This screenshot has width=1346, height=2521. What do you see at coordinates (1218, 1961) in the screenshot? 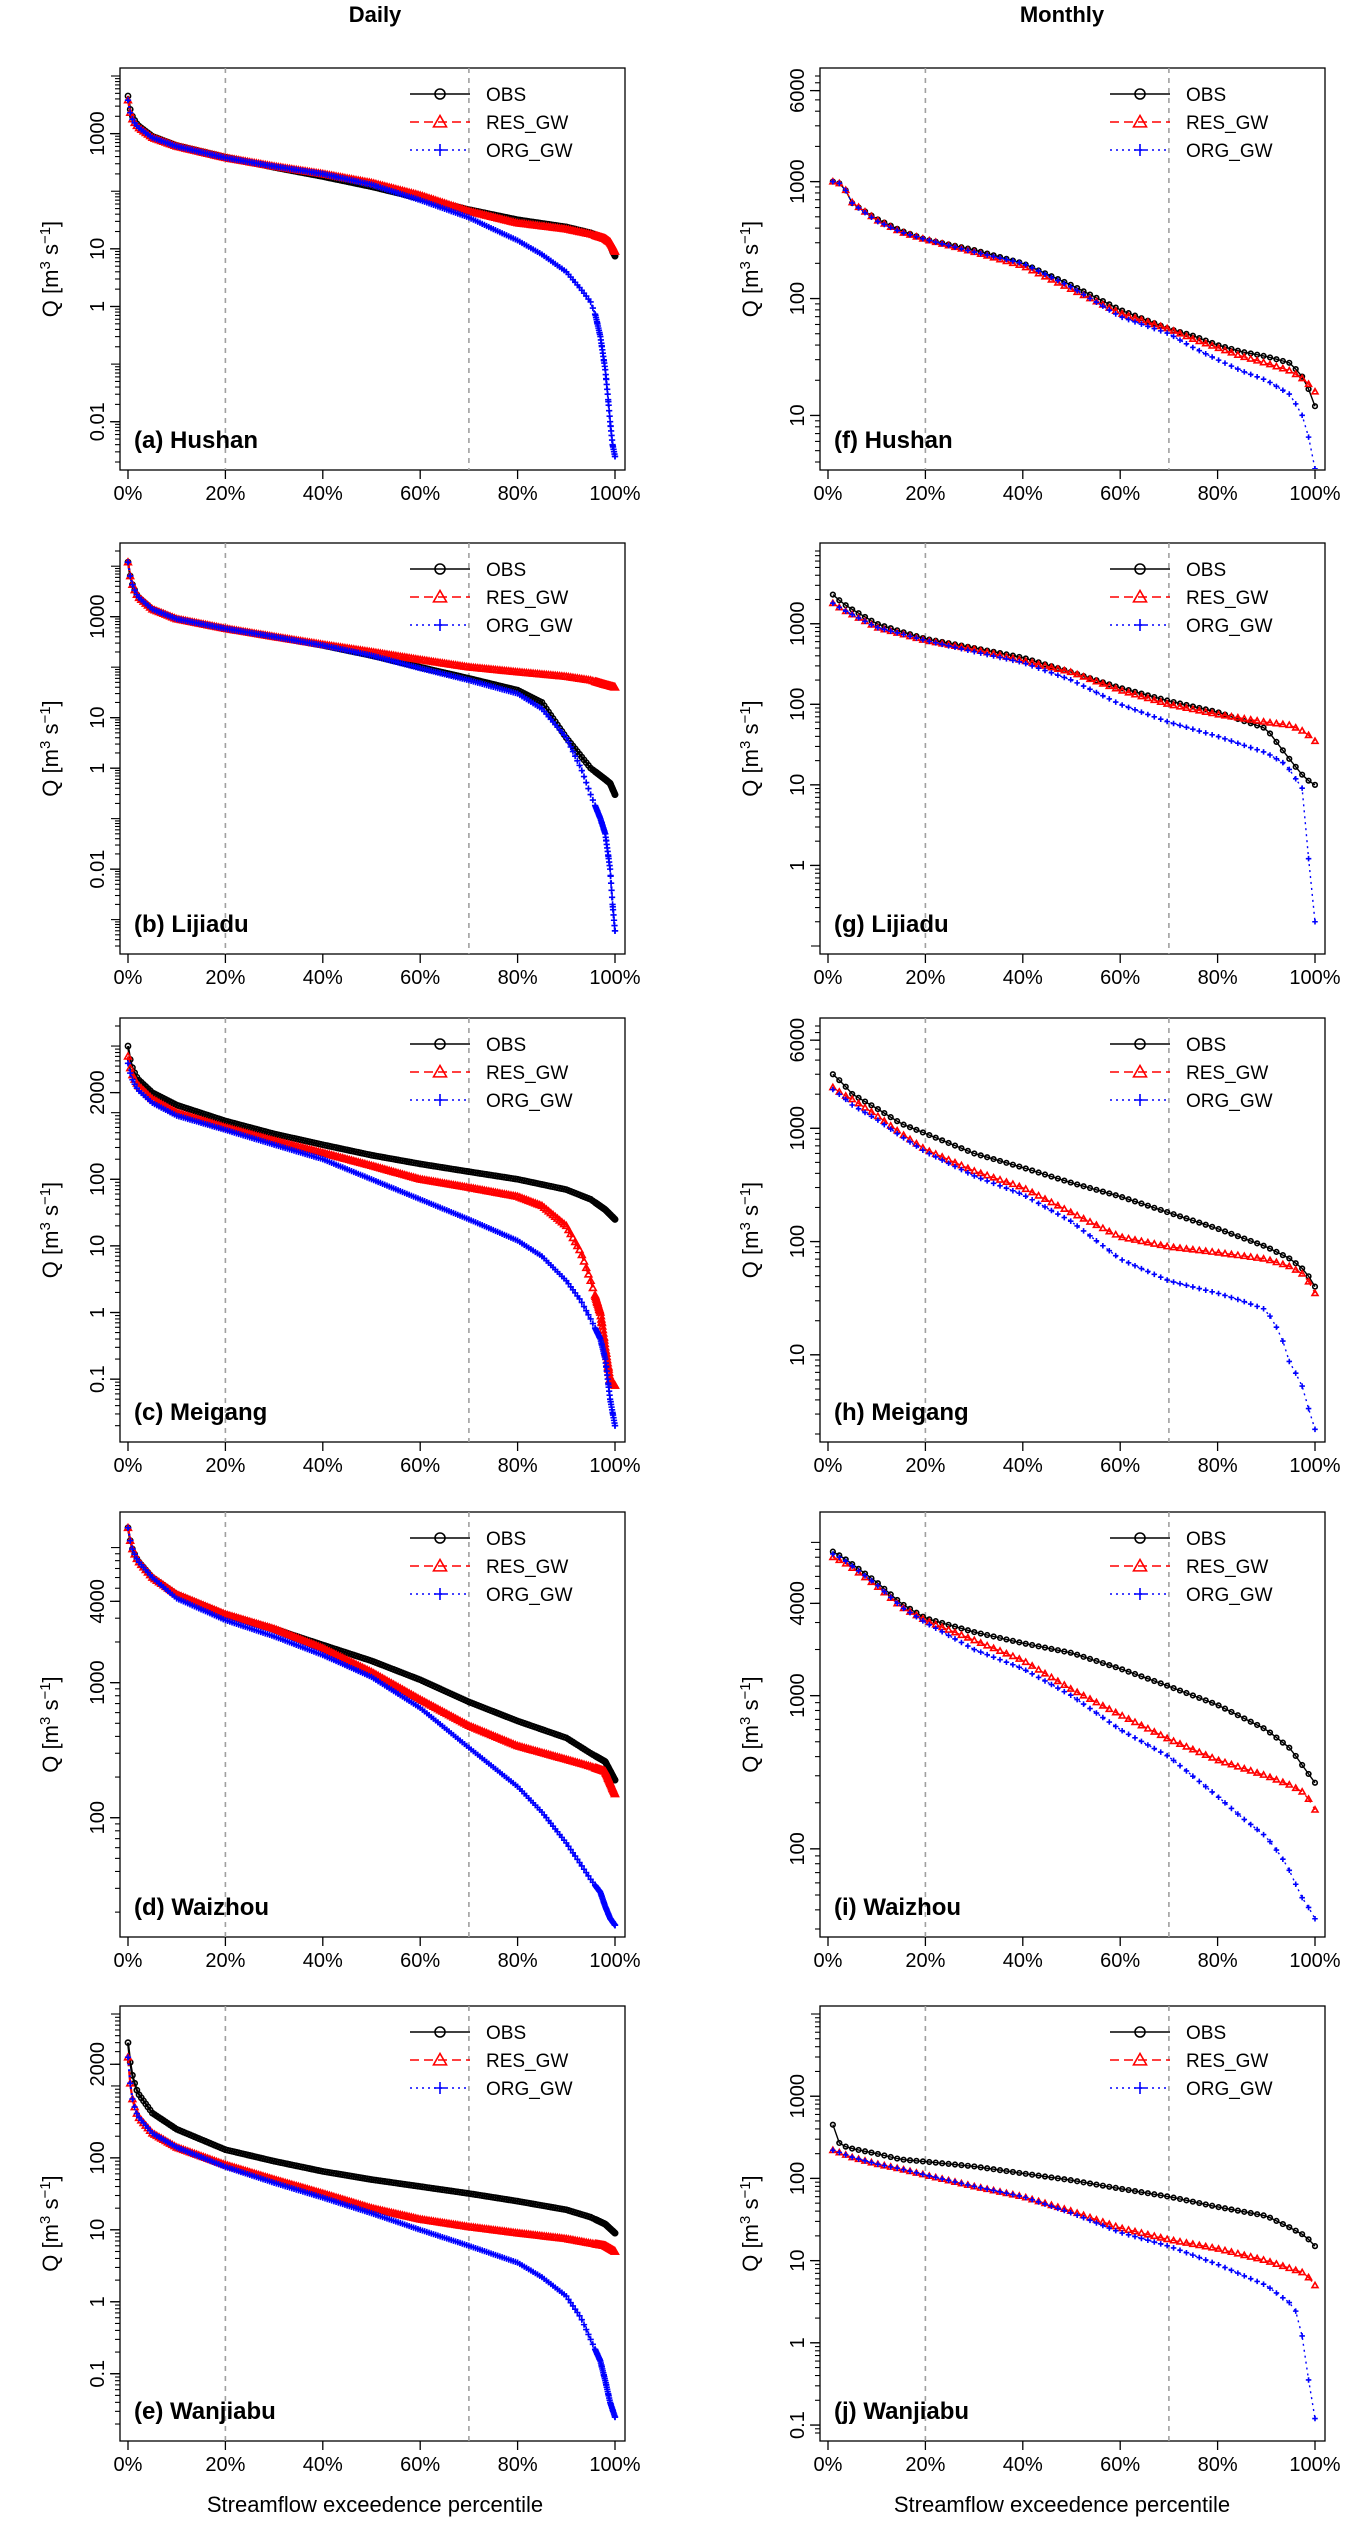
I see `x-tick-label: 80%` at bounding box center [1218, 1961].